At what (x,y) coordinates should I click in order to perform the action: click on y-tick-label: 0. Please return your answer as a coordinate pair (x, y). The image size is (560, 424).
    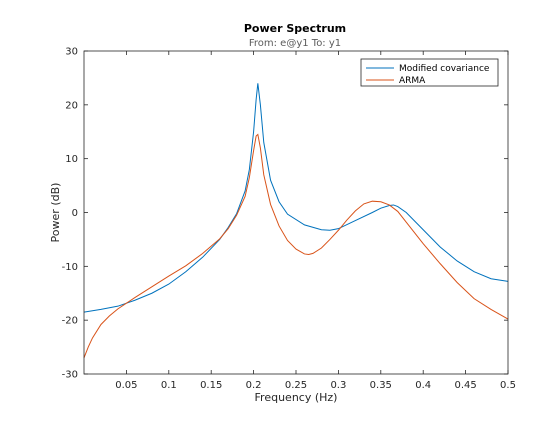
    Looking at the image, I should click on (75, 213).